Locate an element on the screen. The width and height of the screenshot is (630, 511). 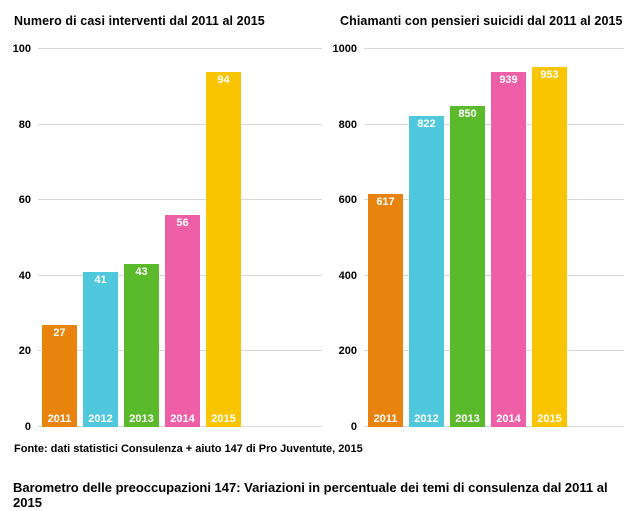
bar-2012: 822 2012 is located at coordinates (426, 271).